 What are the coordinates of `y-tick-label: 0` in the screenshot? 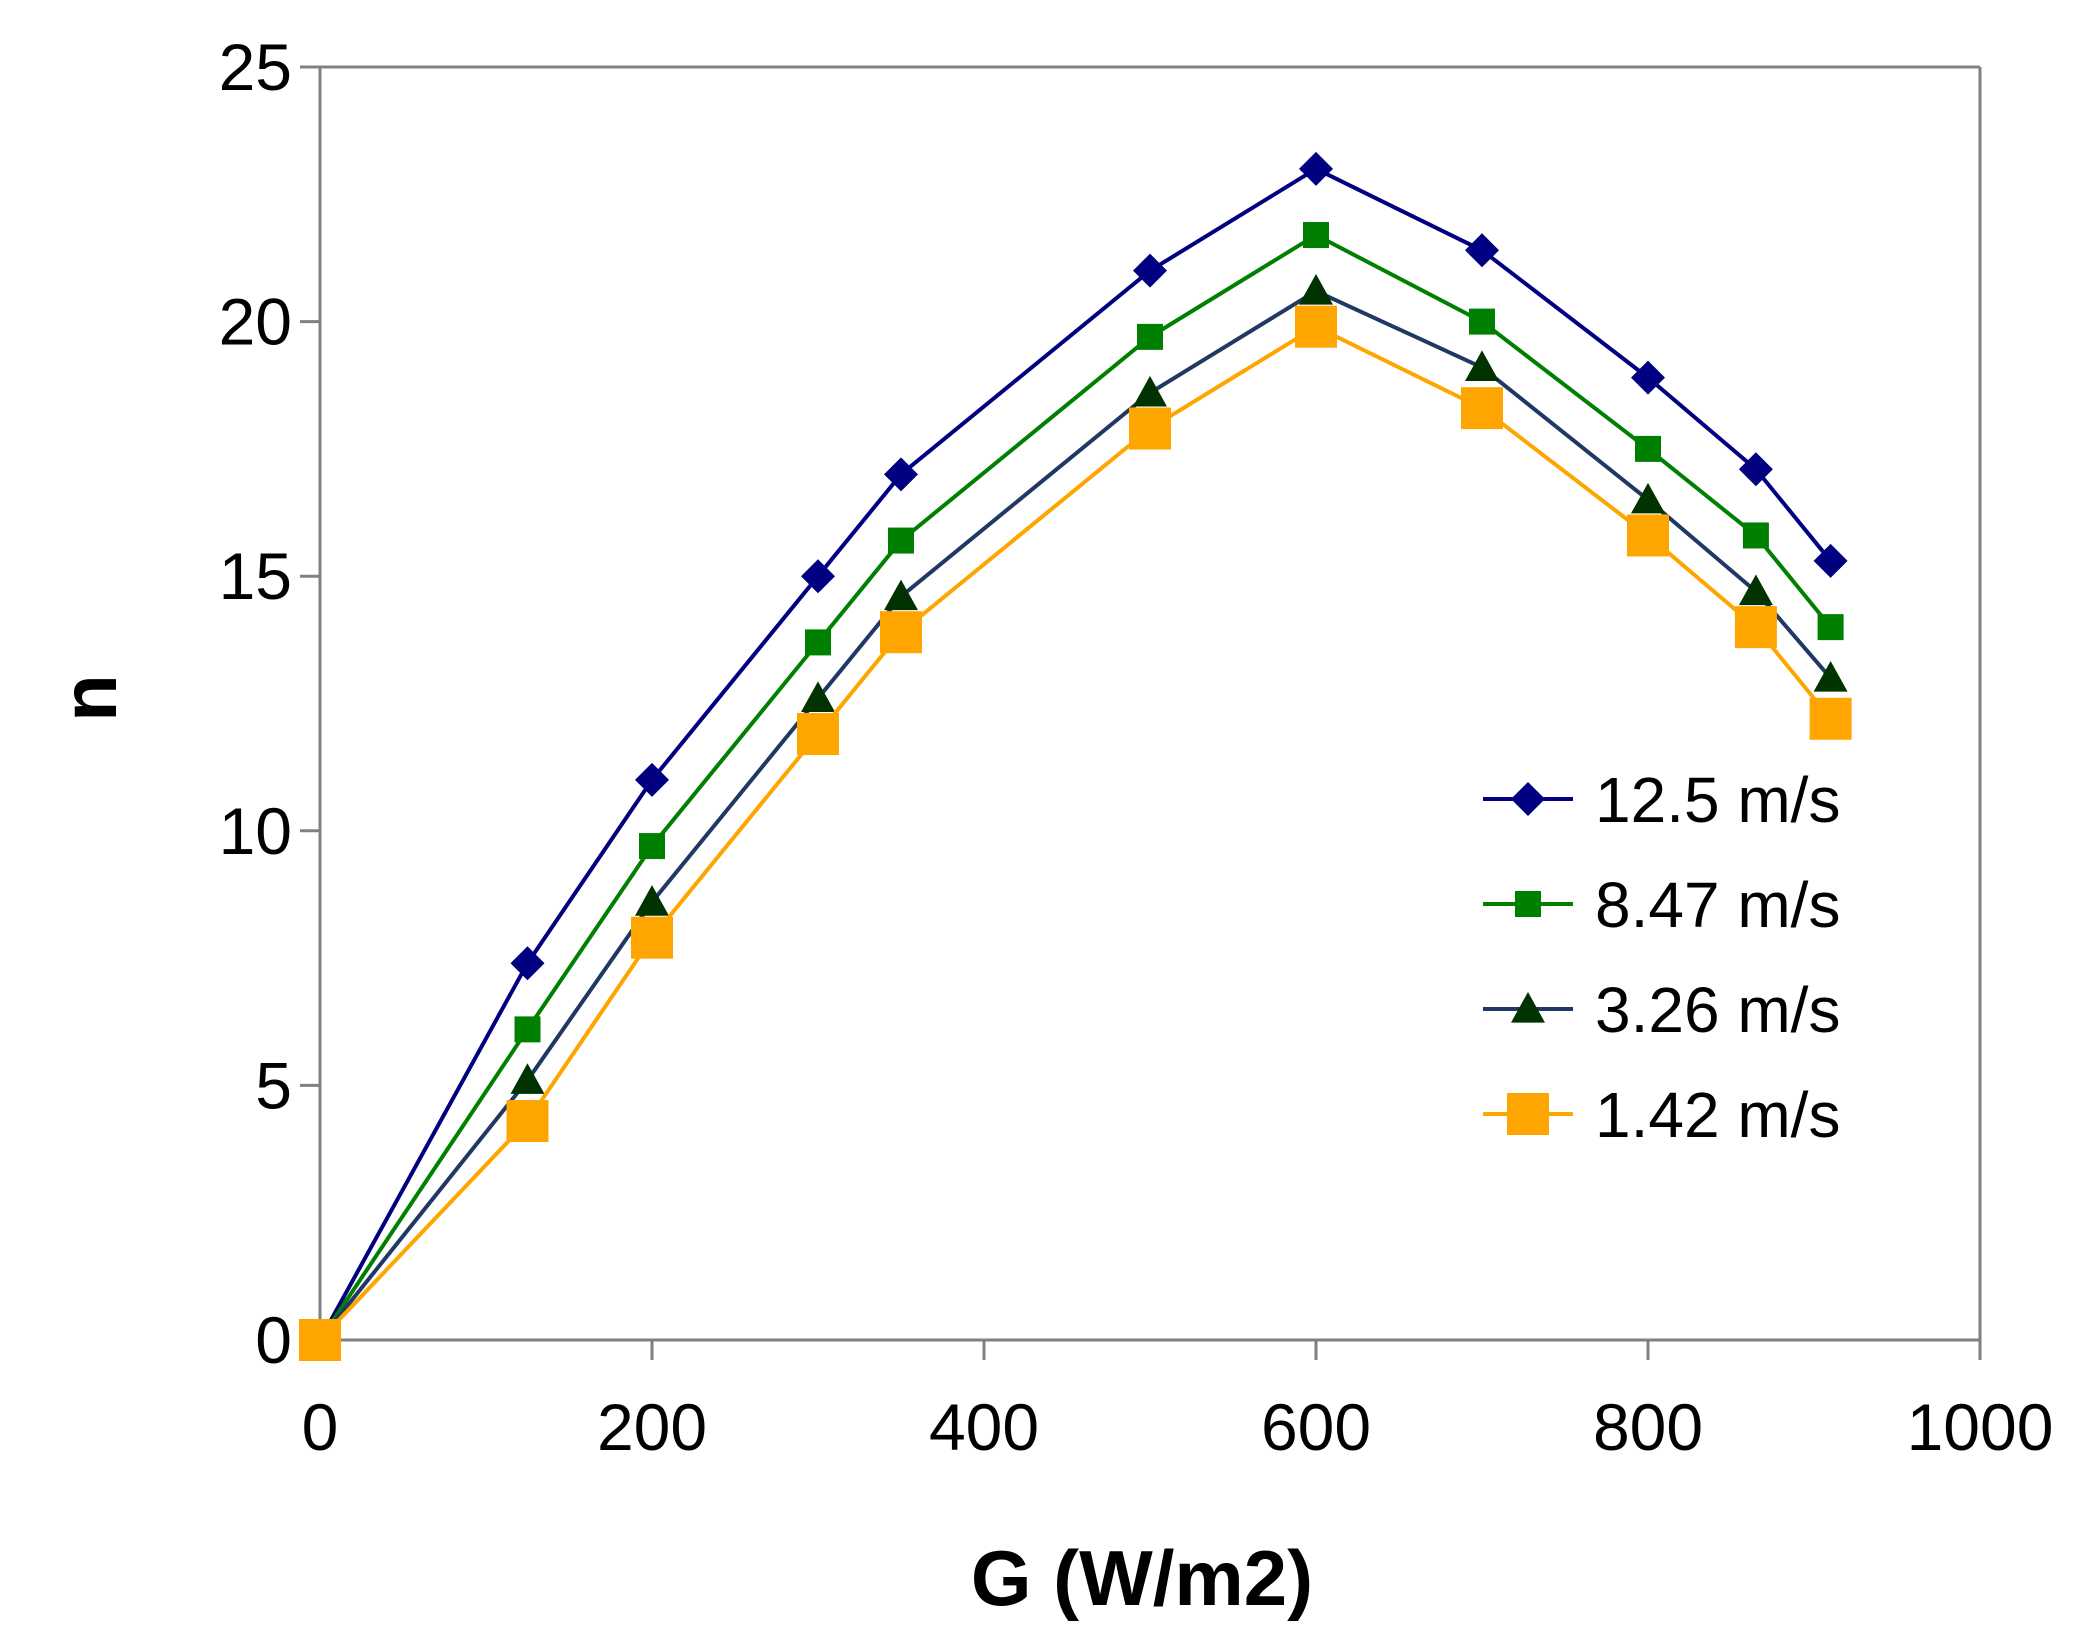 It's located at (273, 1340).